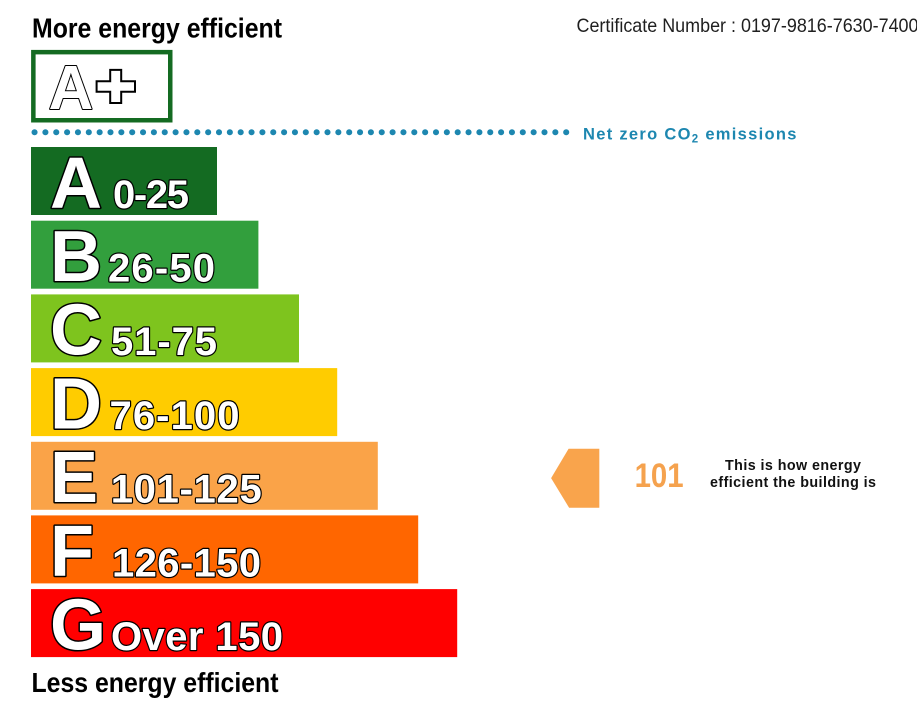 The width and height of the screenshot is (917, 713). What do you see at coordinates (747, 26) in the screenshot?
I see `svg-text:Certificate Number : 0197-9816: Certificate Number : 0197-9816-7630-7400` at bounding box center [747, 26].